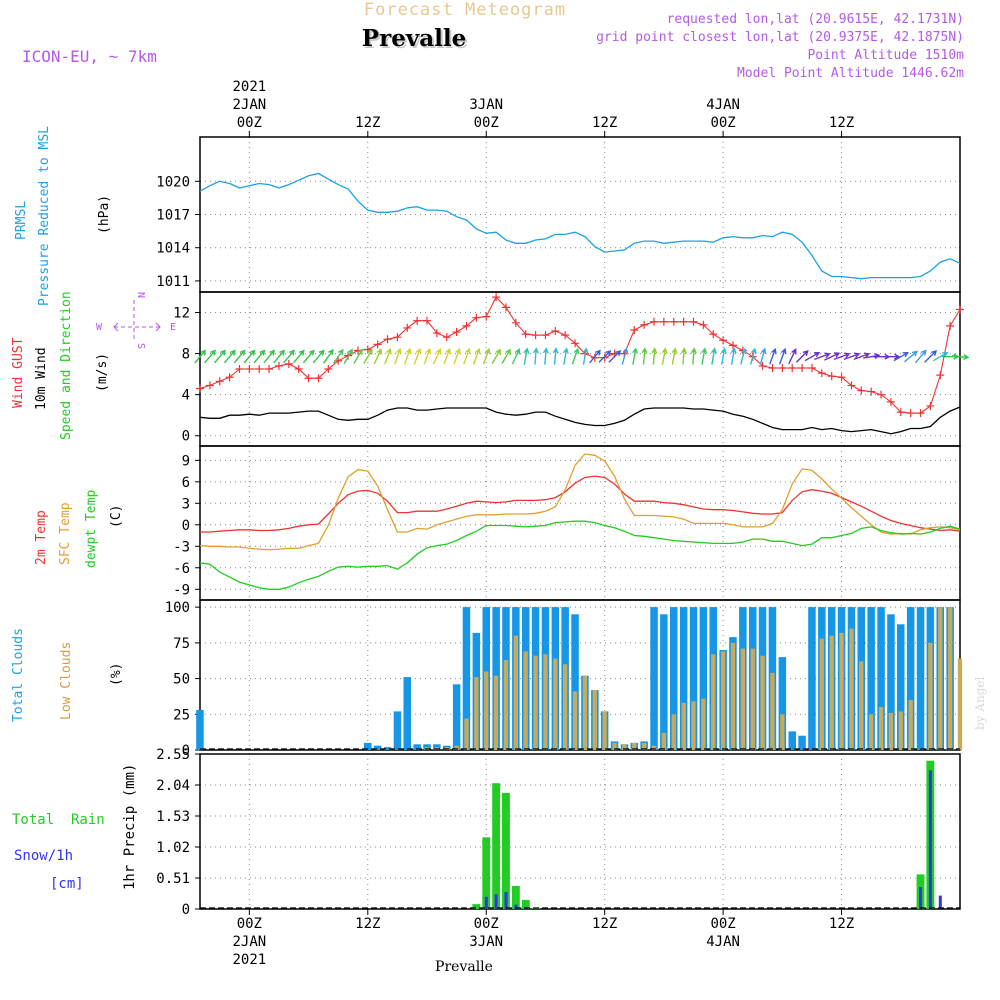 This screenshot has width=1000, height=1000. I want to click on y-tick-label: 0.51, so click(173, 879).